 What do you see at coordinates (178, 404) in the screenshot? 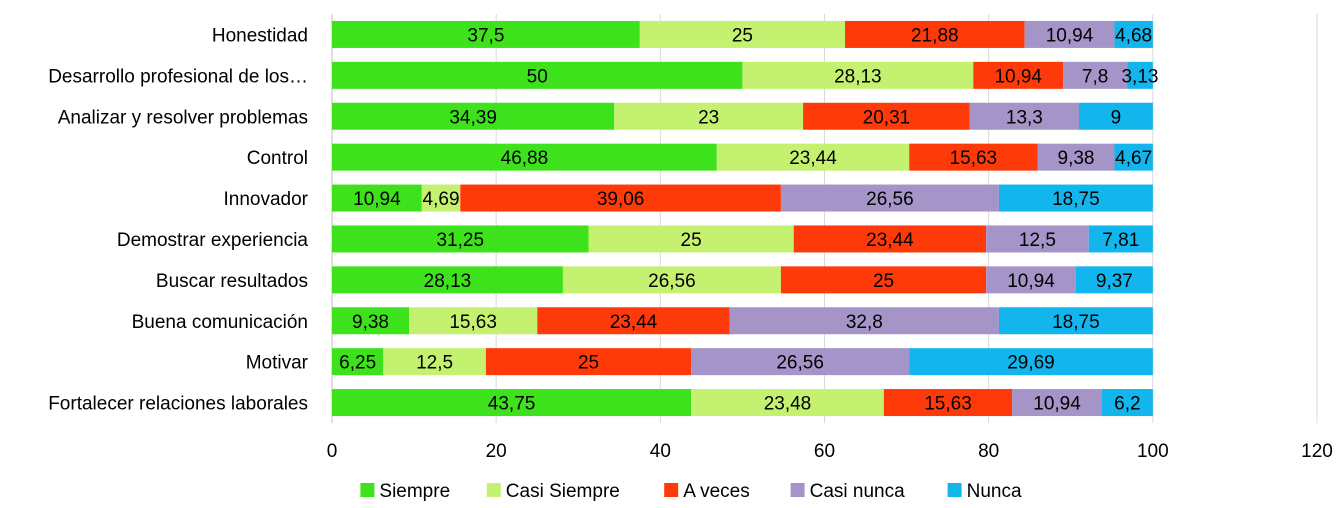
I see `category-label: Fortalecer relaciones laborales` at bounding box center [178, 404].